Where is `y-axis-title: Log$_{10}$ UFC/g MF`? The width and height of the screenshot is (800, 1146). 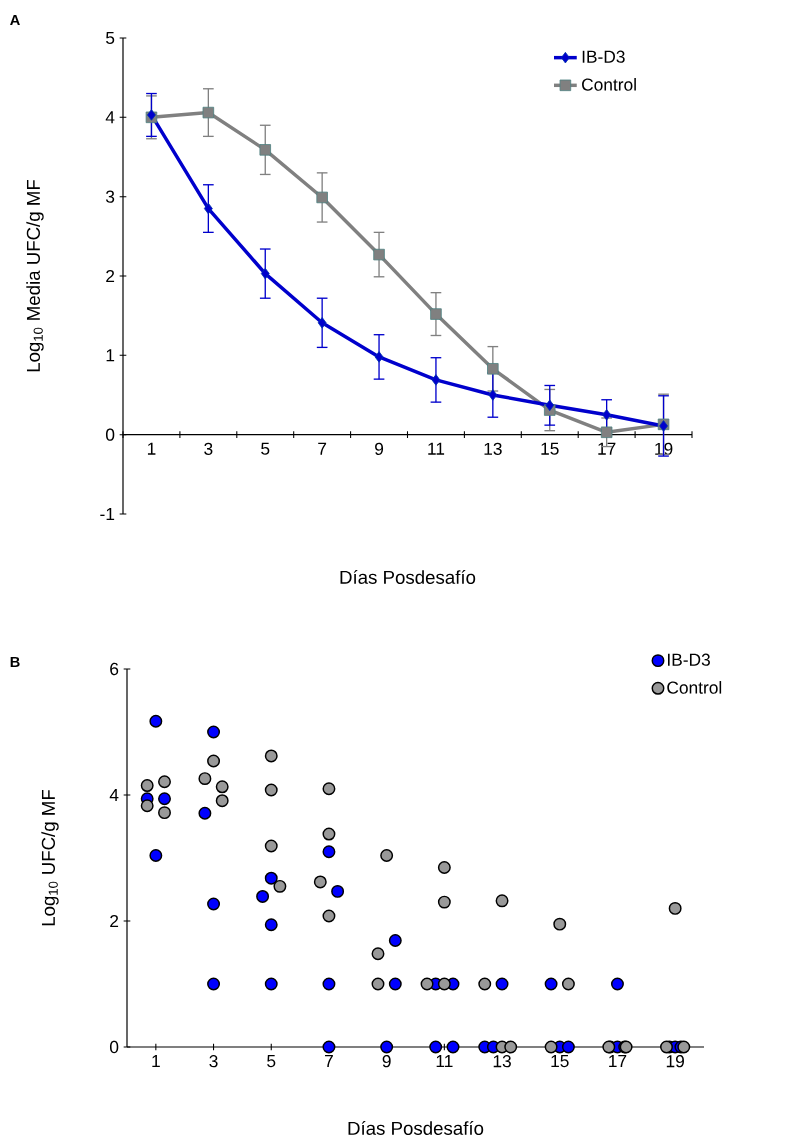 y-axis-title: Log$_{10}$ UFC/g MF is located at coordinates (50, 857).